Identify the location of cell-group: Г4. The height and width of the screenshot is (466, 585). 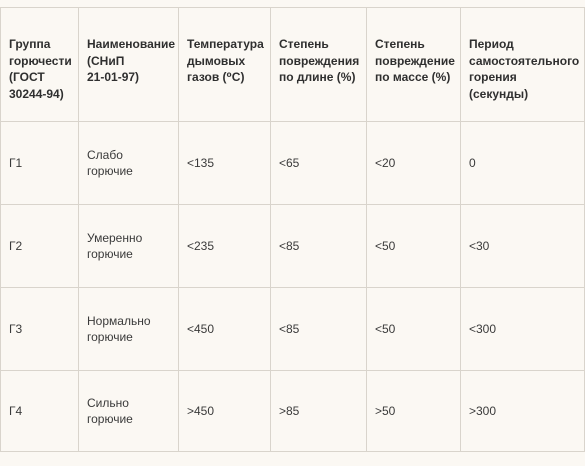
(39, 411).